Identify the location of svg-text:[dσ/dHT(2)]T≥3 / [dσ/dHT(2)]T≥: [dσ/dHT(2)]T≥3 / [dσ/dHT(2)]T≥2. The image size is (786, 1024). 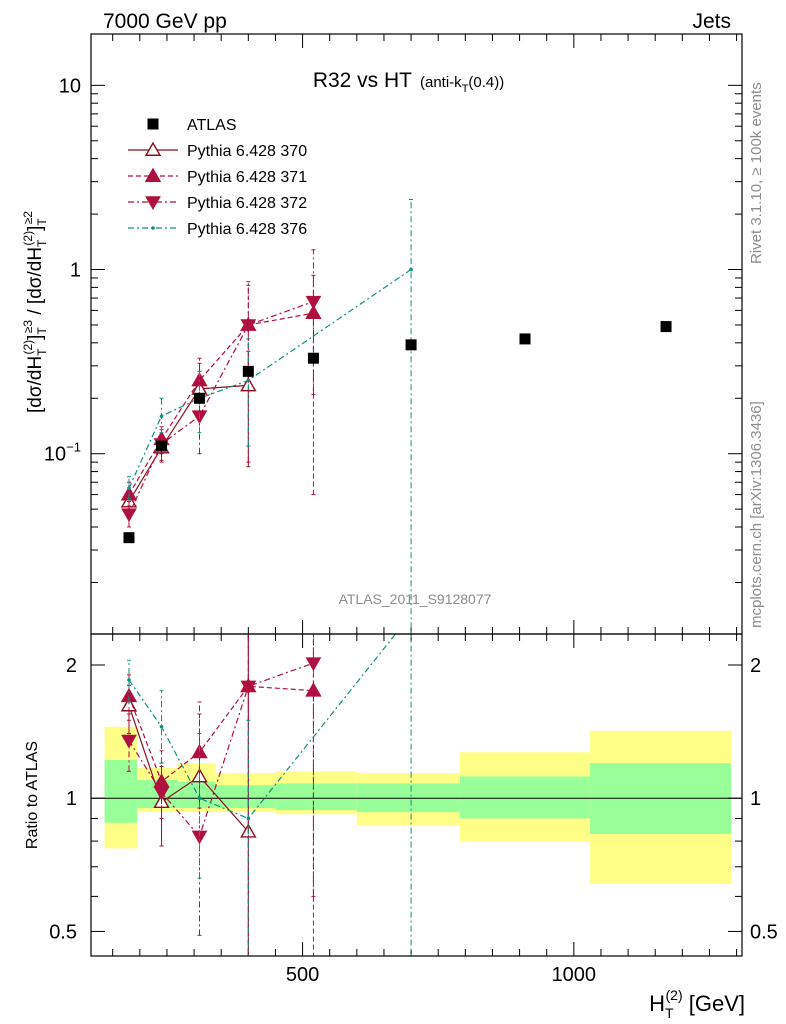
(35, 312).